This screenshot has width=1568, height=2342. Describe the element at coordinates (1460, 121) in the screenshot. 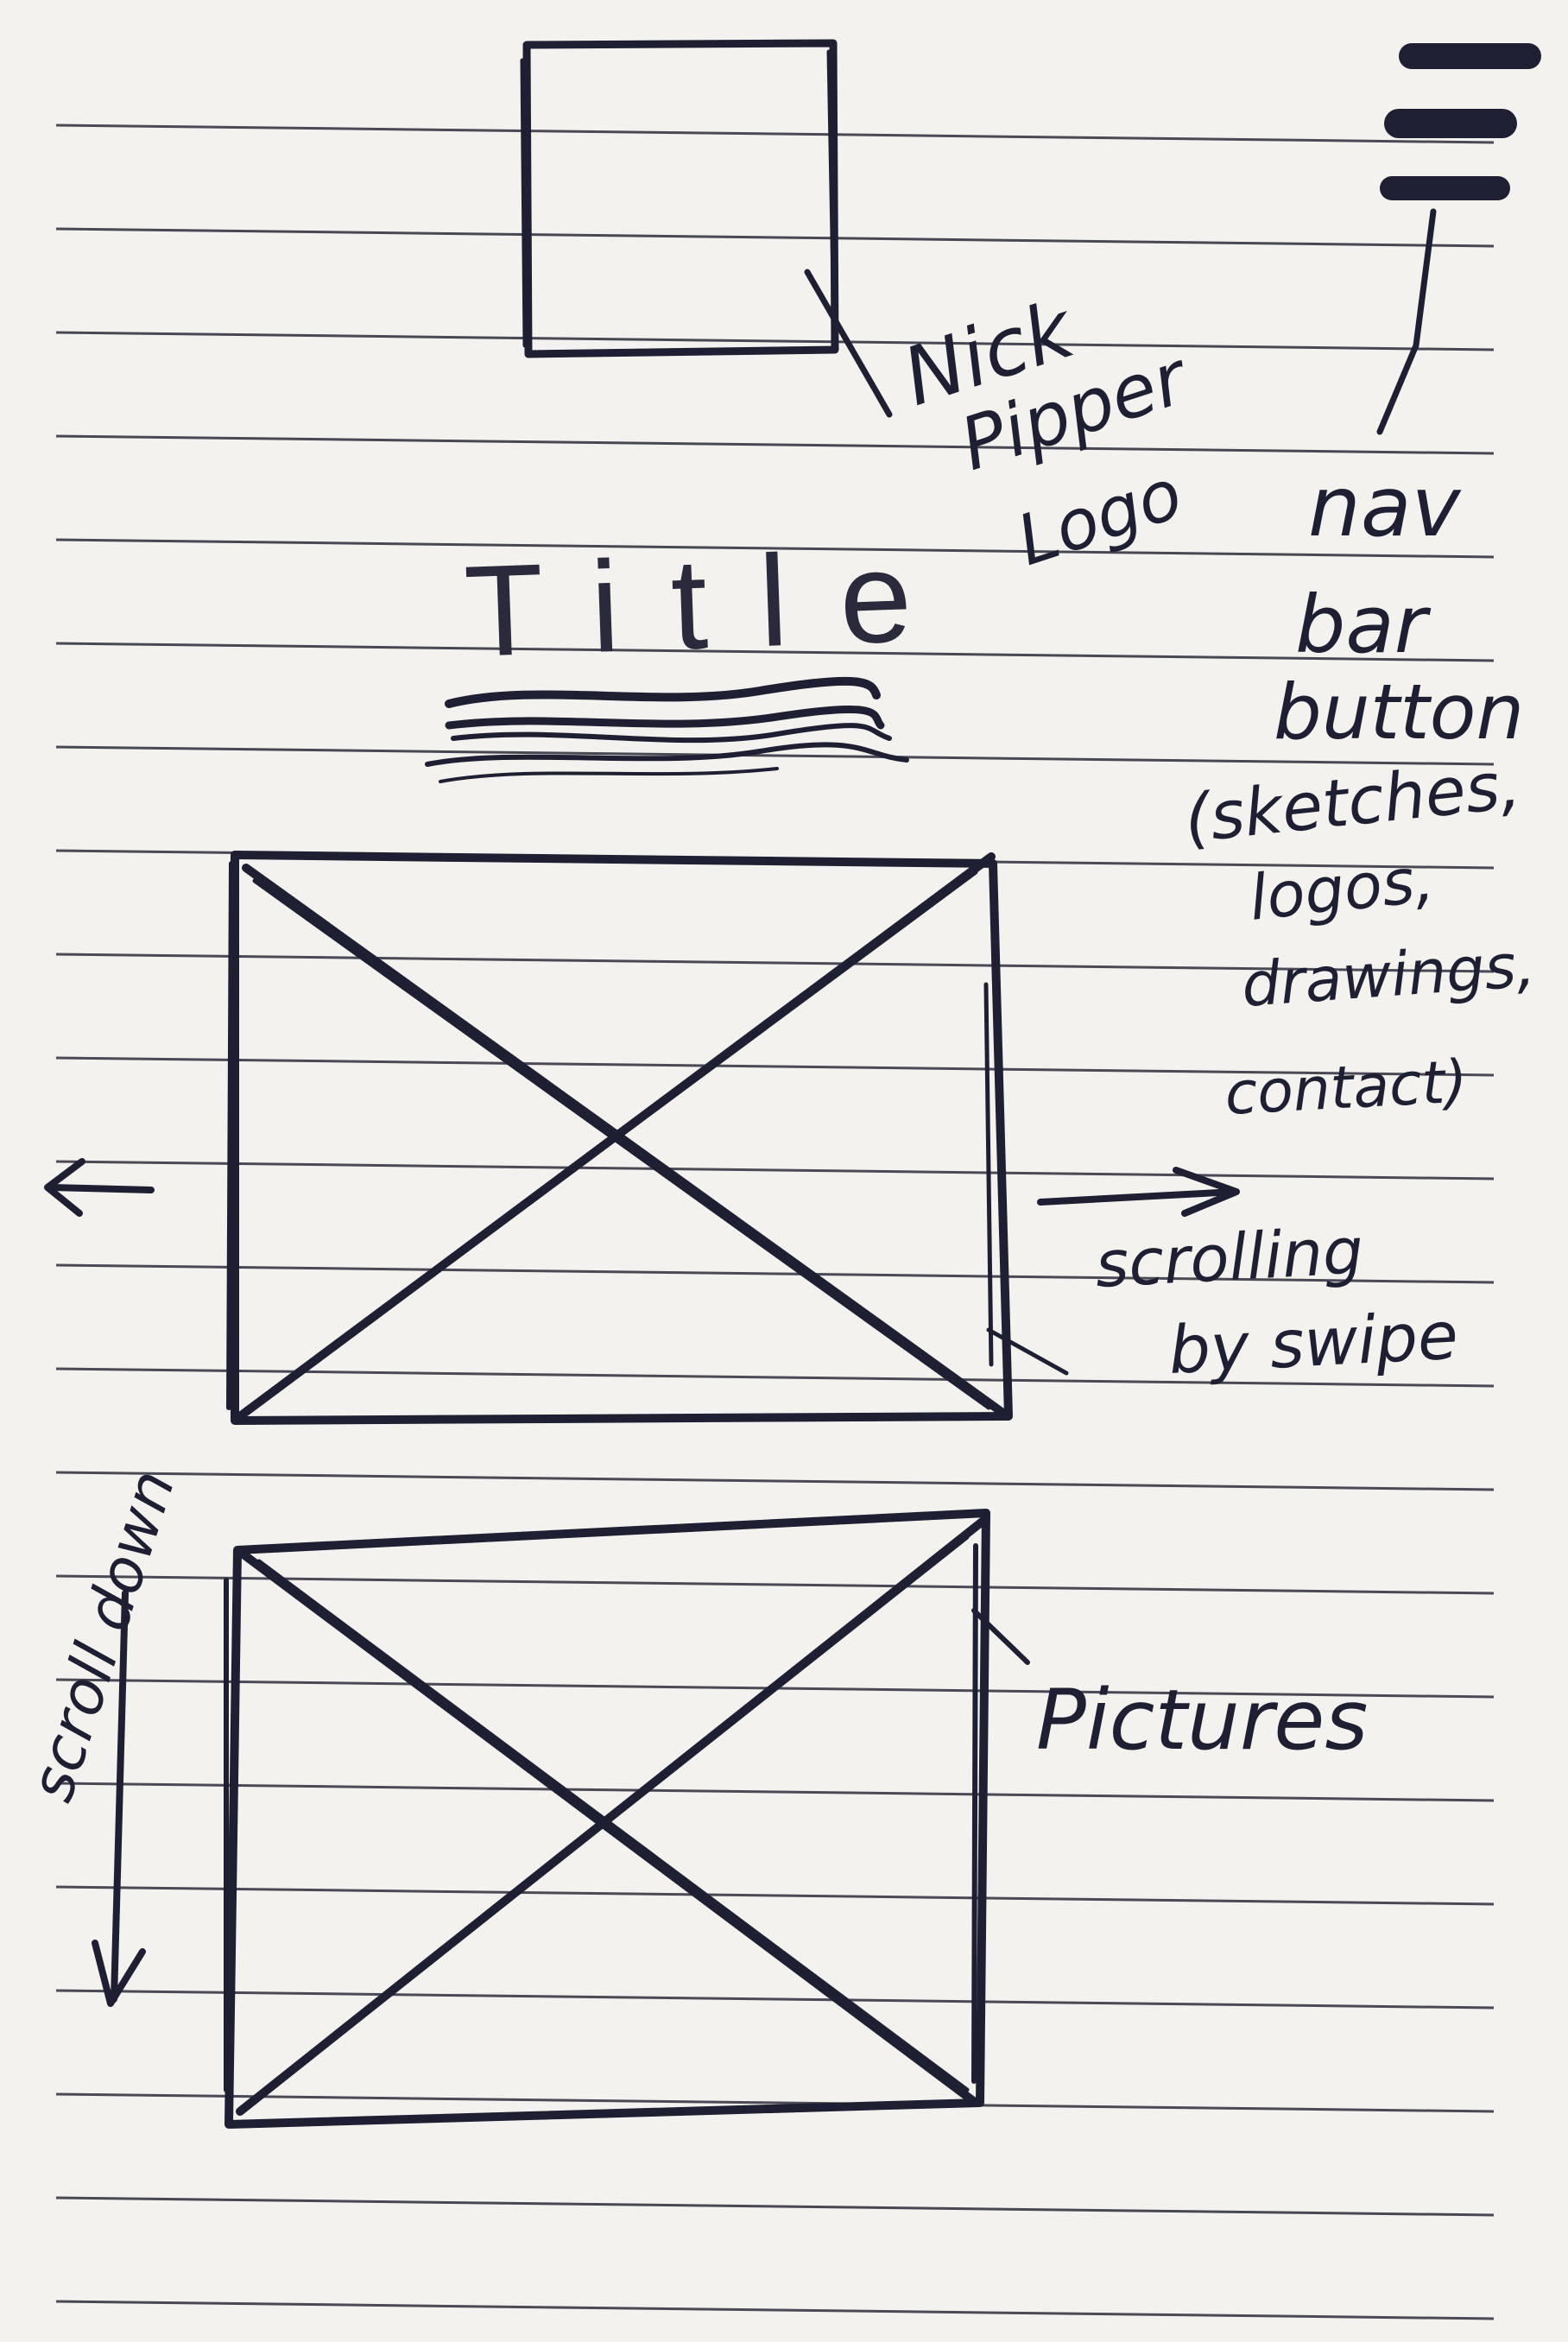

I see `hamburger-menu-icon` at that location.